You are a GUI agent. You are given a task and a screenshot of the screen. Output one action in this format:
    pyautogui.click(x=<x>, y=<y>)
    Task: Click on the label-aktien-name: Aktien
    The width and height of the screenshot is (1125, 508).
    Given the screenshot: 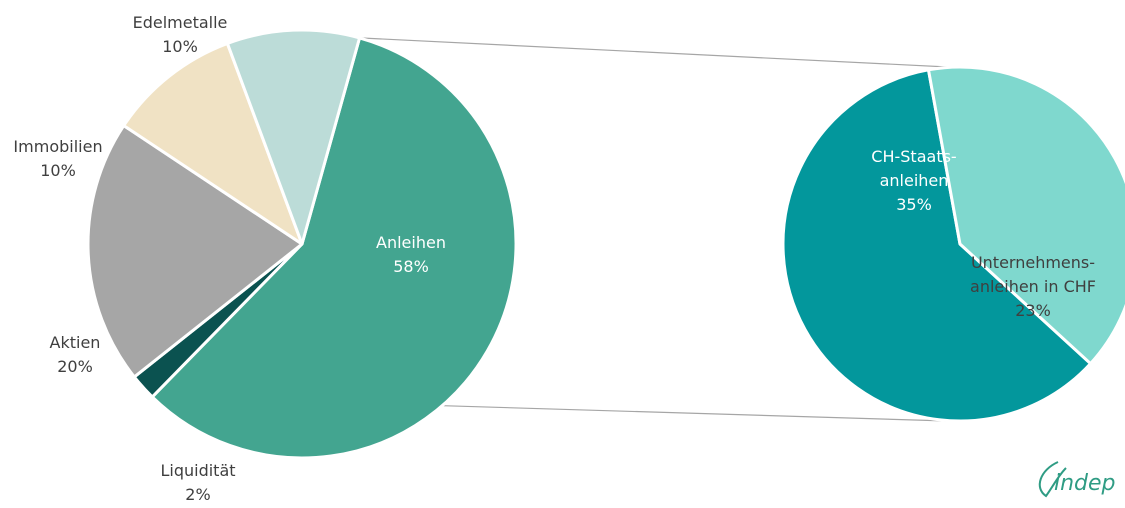 What is the action you would take?
    pyautogui.click(x=75, y=342)
    